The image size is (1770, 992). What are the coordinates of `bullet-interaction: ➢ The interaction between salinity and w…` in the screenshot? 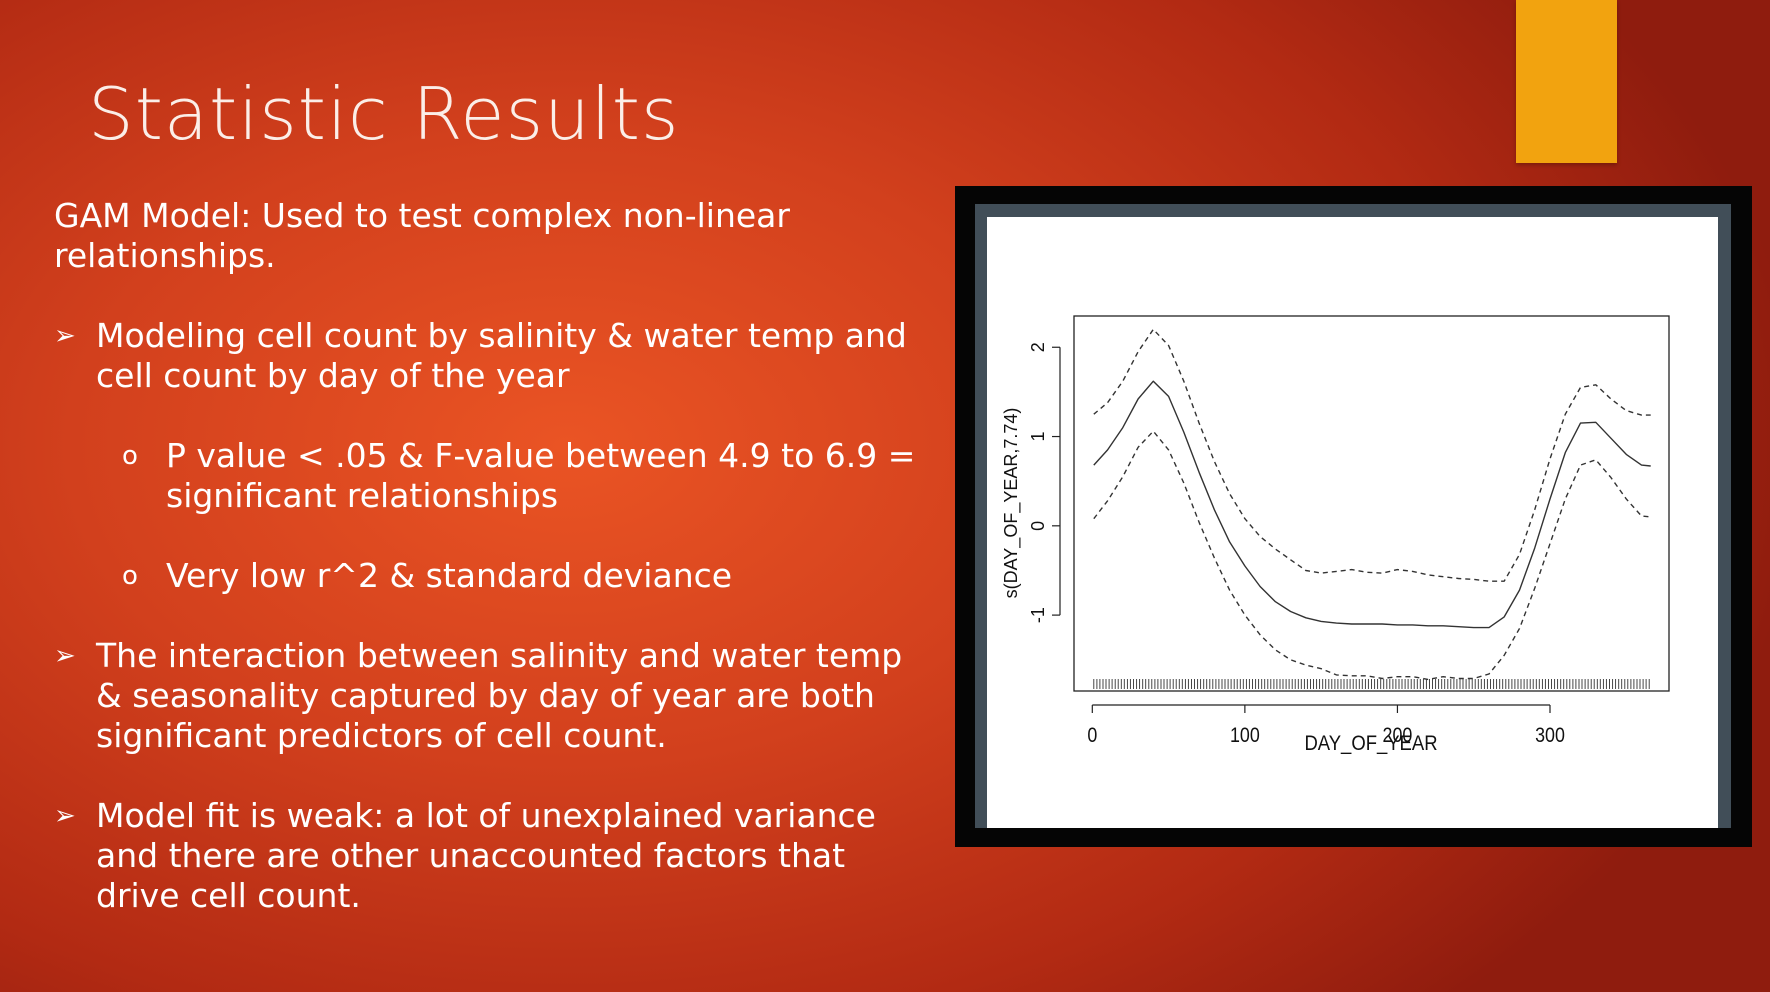 It's located at (489, 696).